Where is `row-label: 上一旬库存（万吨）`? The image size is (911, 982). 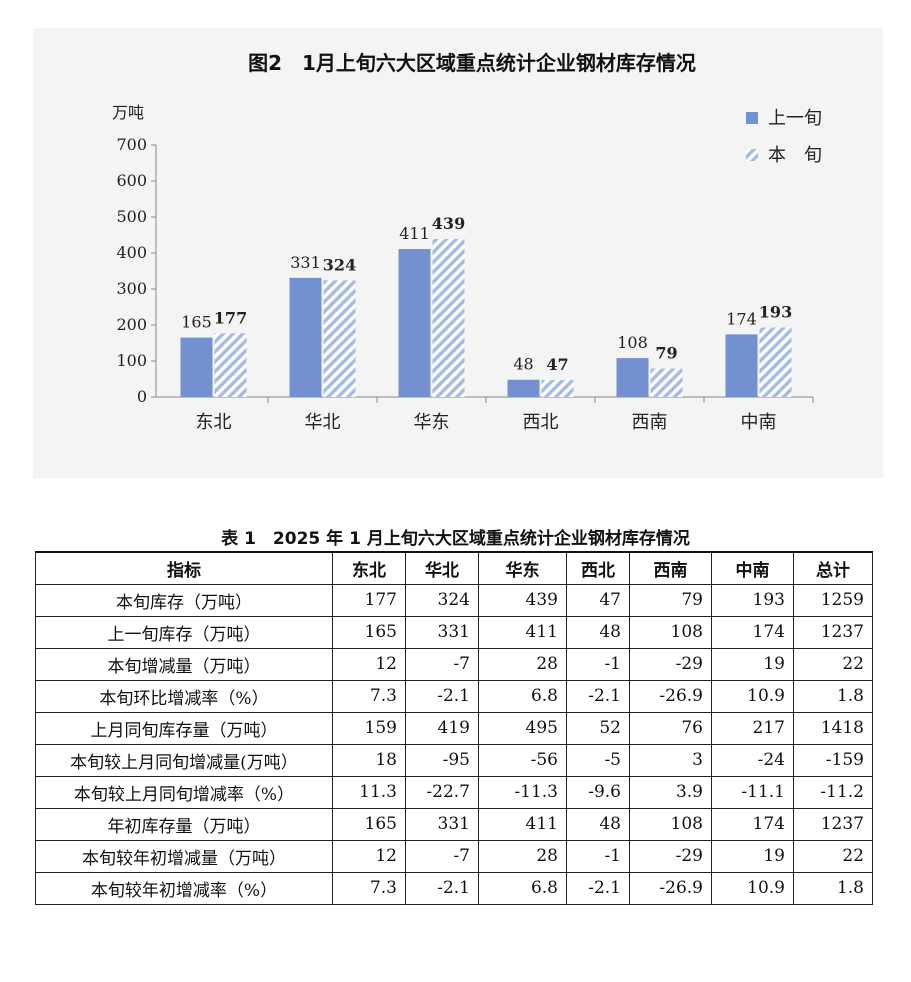
row-label: 上一旬库存（万吨） is located at coordinates (184, 632).